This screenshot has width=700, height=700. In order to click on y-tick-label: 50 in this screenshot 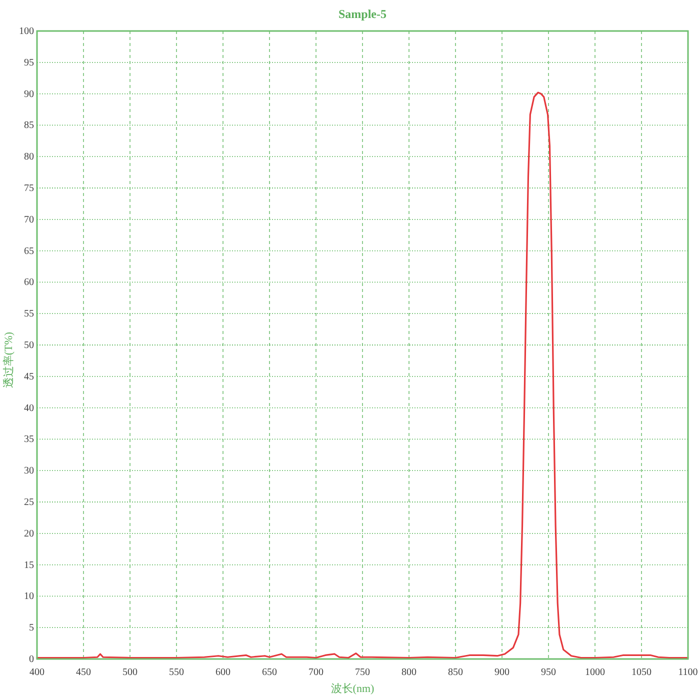, I will do `click(29, 345)`.